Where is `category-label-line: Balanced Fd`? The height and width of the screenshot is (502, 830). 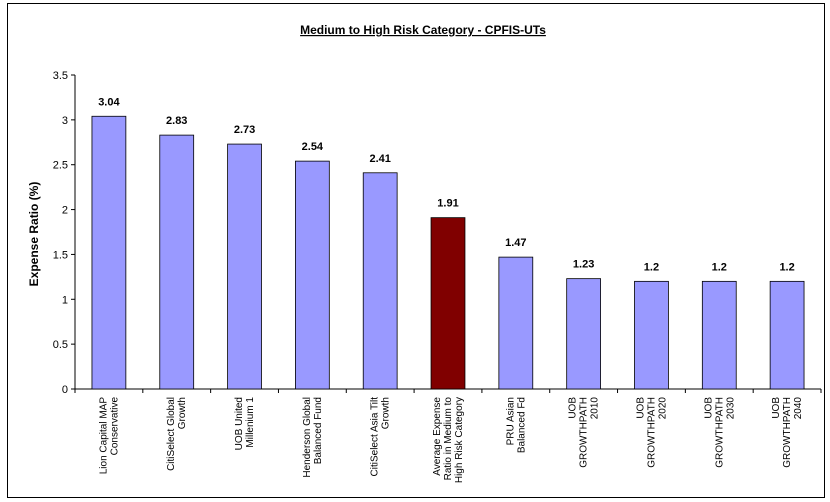
category-label-line: Balanced Fd is located at coordinates (521, 425).